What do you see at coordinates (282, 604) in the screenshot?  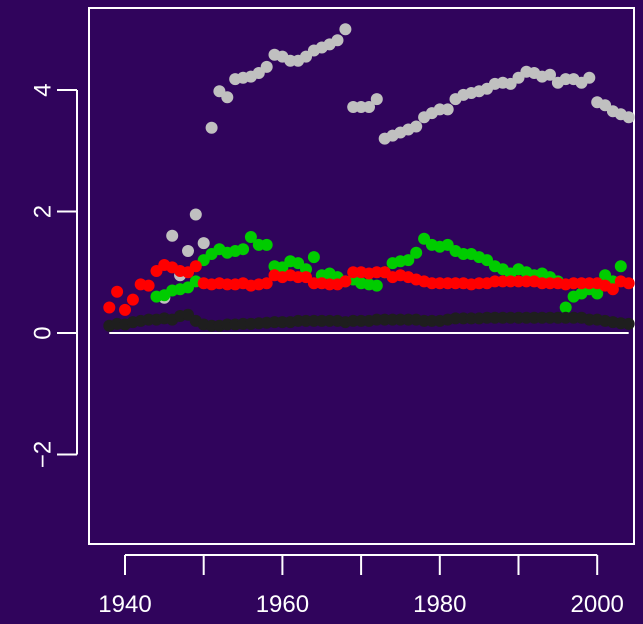 I see `x-tick-label: 1960` at bounding box center [282, 604].